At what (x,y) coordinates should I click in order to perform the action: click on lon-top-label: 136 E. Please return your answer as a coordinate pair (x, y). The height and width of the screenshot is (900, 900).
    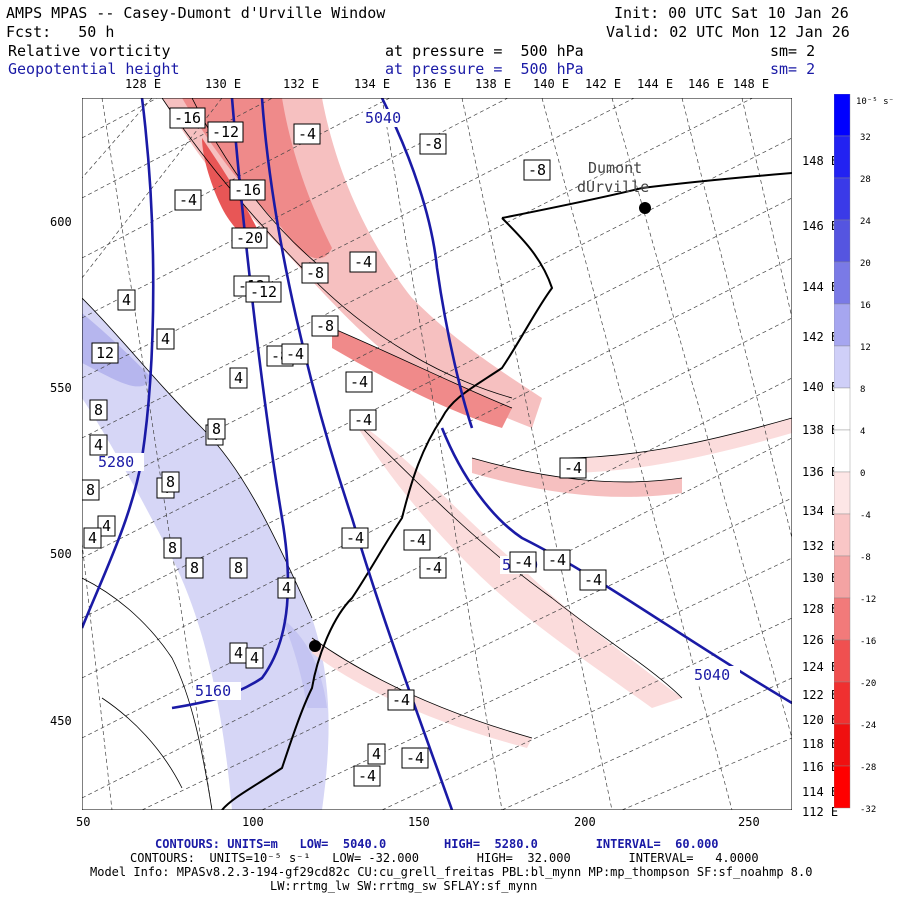
    Looking at the image, I should click on (433, 84).